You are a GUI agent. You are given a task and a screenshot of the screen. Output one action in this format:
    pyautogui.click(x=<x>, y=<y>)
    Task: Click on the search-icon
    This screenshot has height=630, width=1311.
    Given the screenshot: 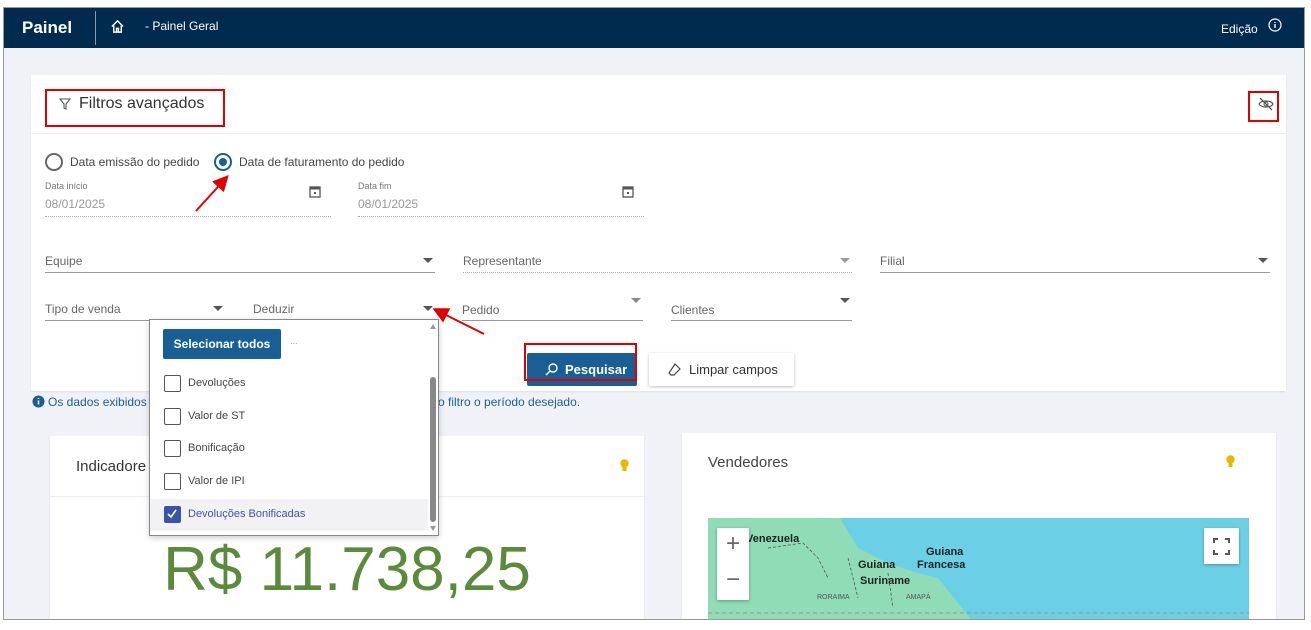 What is the action you would take?
    pyautogui.click(x=551, y=369)
    